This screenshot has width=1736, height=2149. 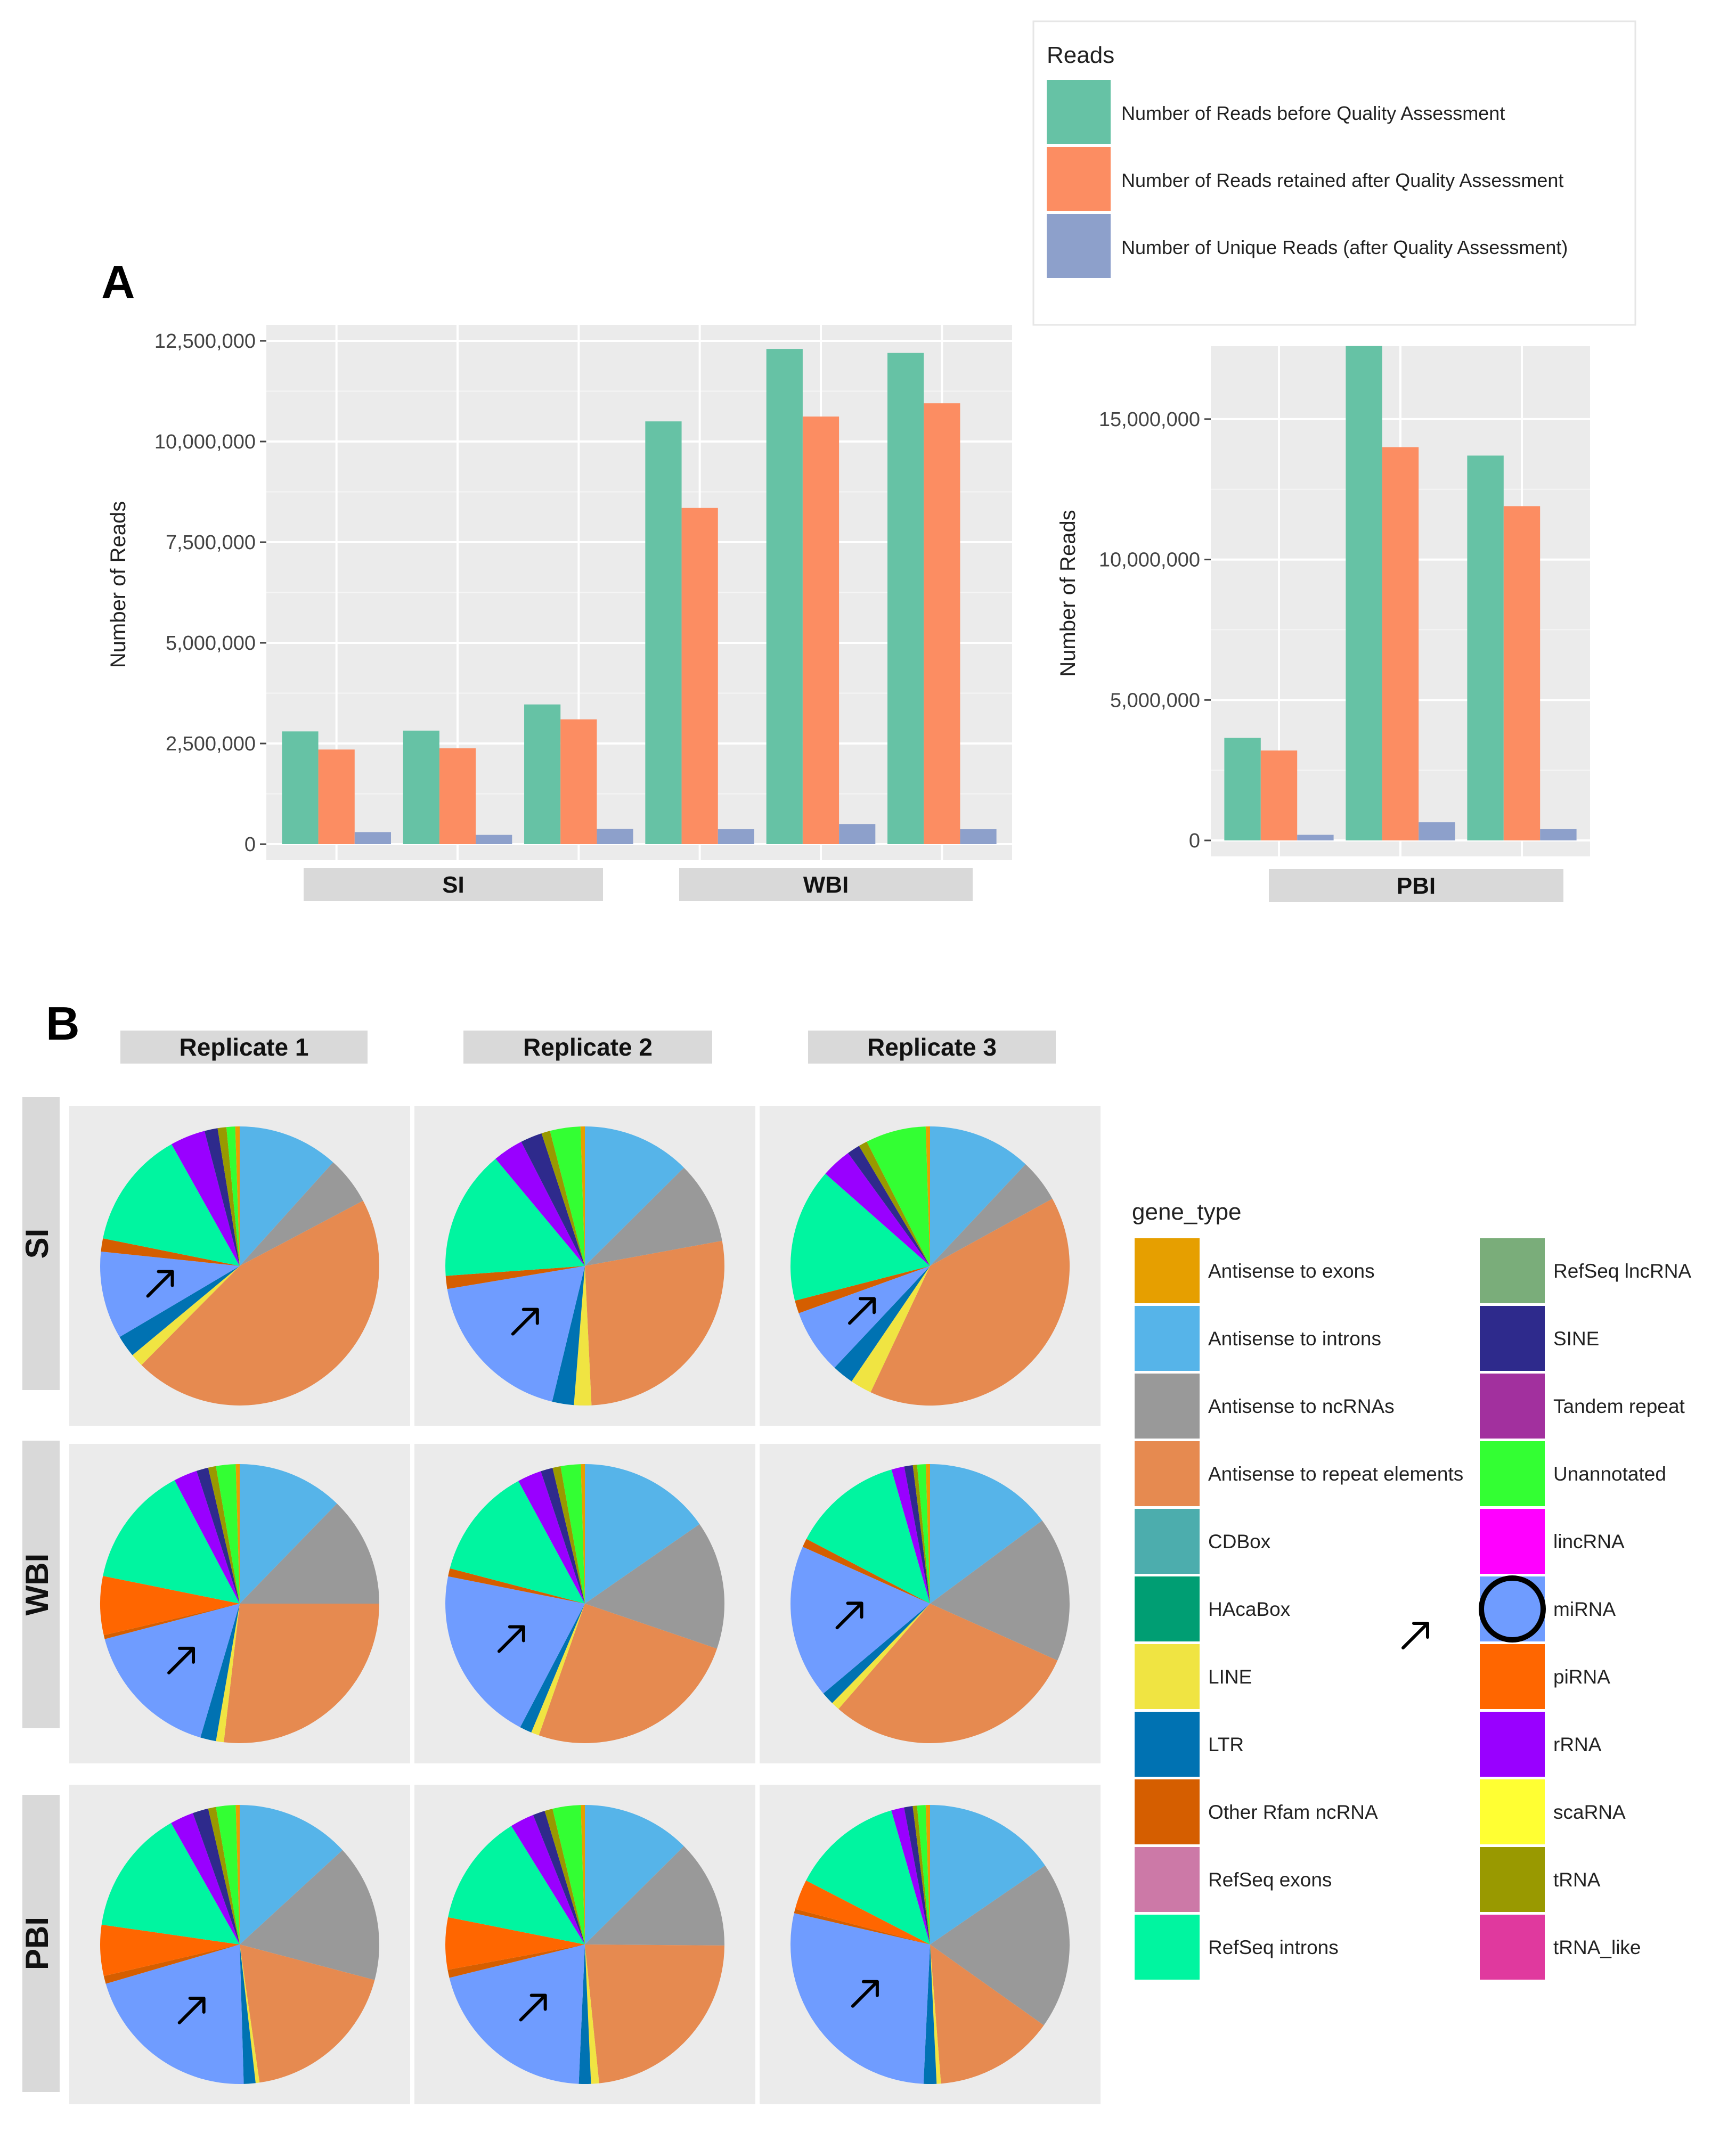 I want to click on gene-legend-label: Antisense to ncRNAs, so click(x=1301, y=1406).